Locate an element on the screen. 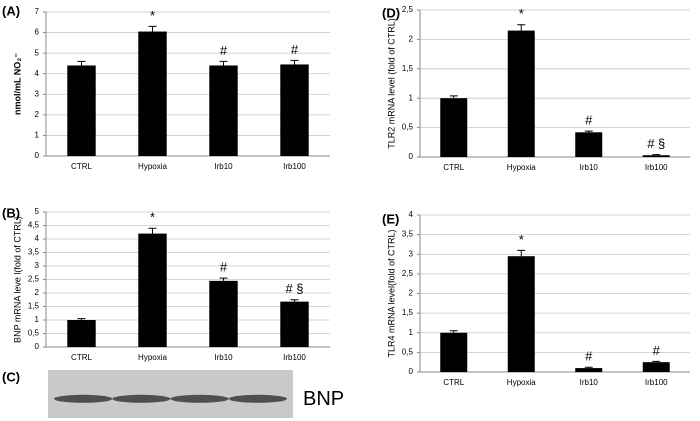  panel-label: (B) is located at coordinates (11, 212).